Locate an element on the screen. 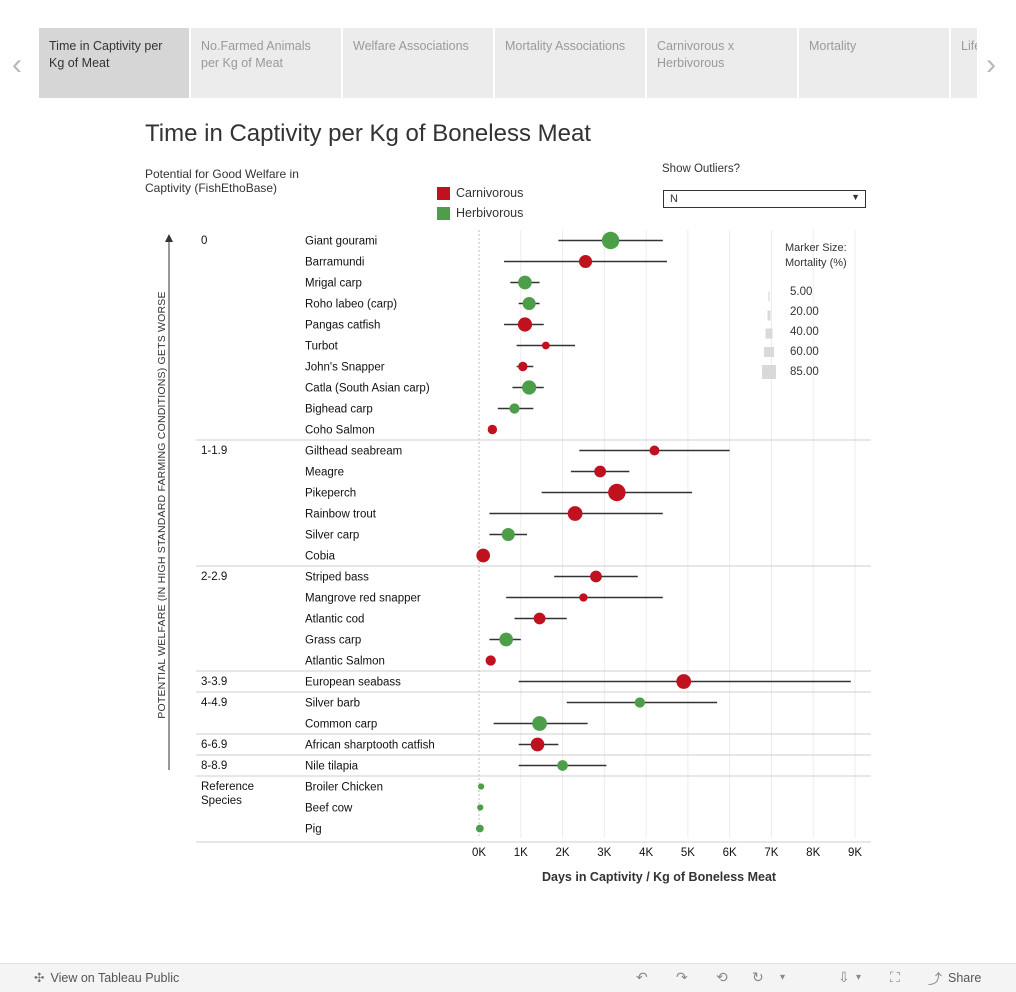 Image resolution: width=1016 pixels, height=992 pixels. prev-tab-icon: ‹ is located at coordinates (17, 64).